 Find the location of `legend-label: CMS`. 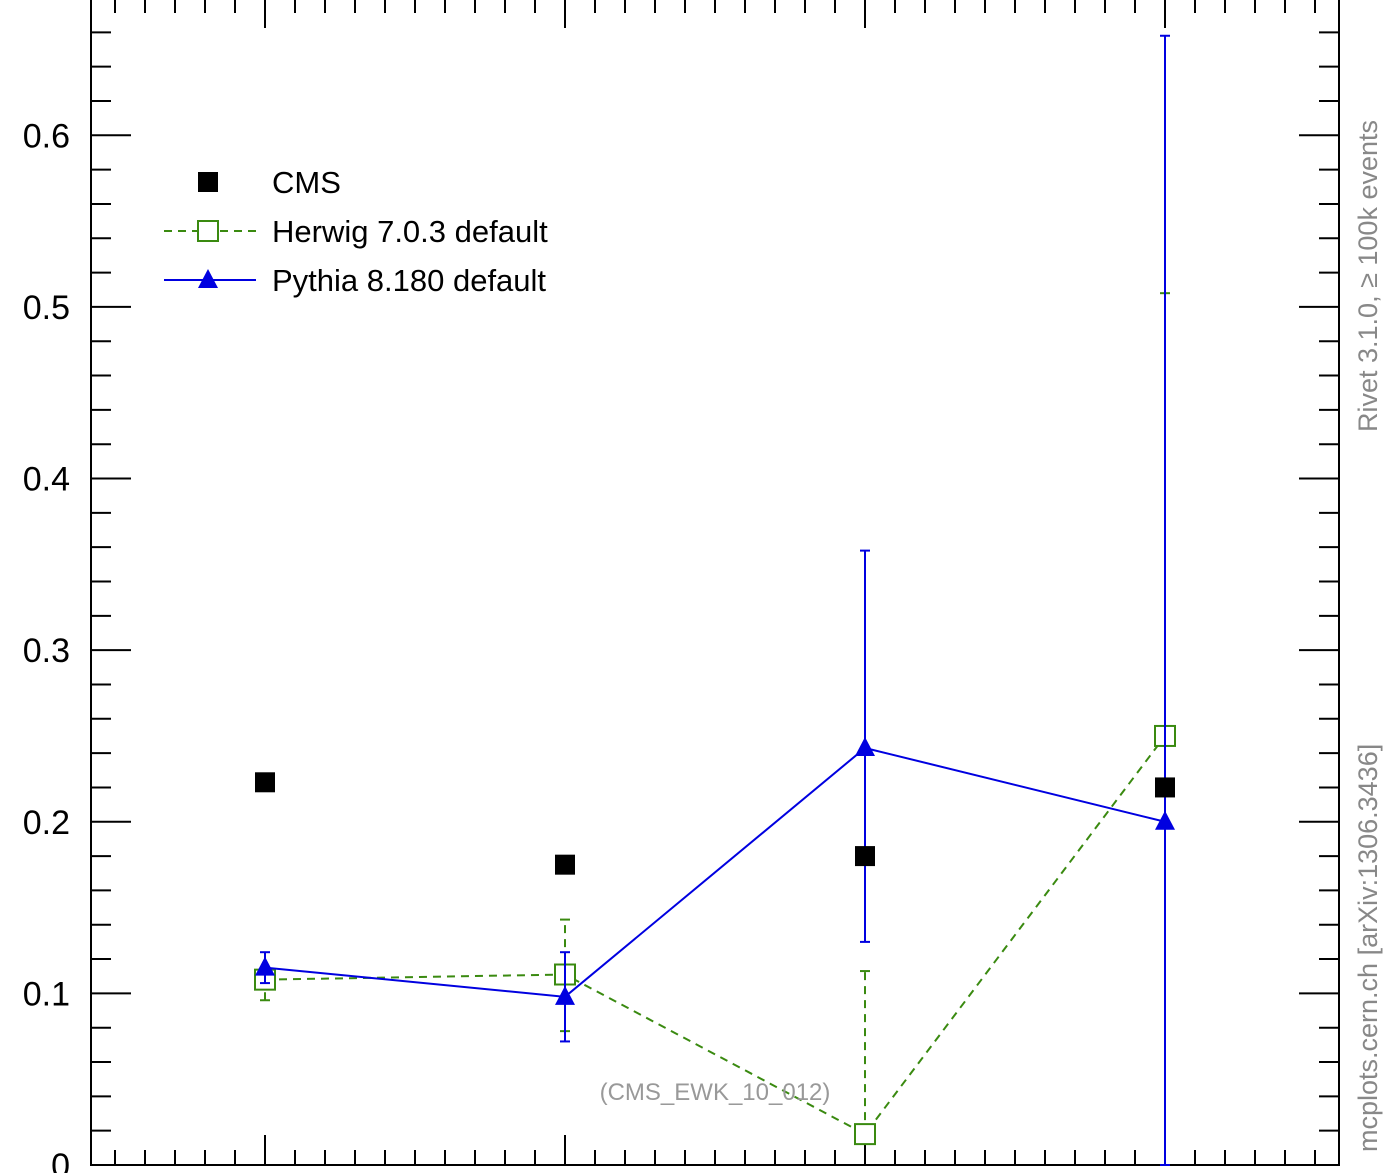

legend-label: CMS is located at coordinates (306, 182).